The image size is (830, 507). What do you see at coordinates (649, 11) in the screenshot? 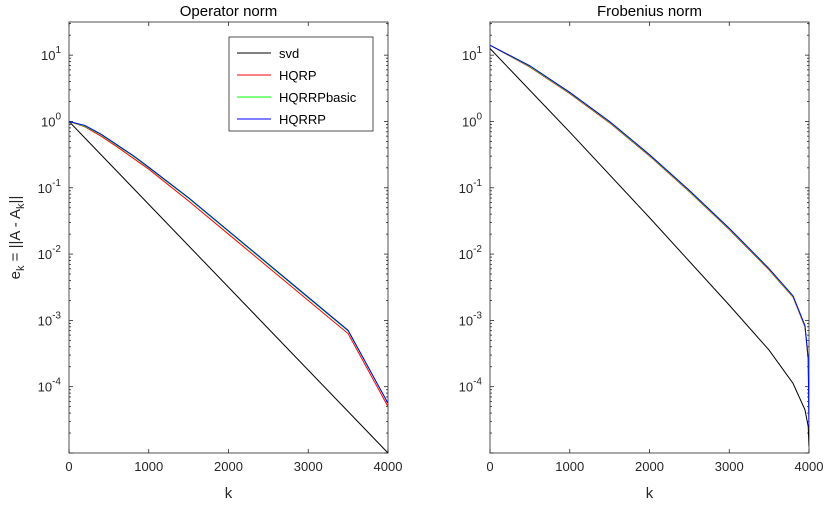
I see `chart-title: Frobenius norm` at bounding box center [649, 11].